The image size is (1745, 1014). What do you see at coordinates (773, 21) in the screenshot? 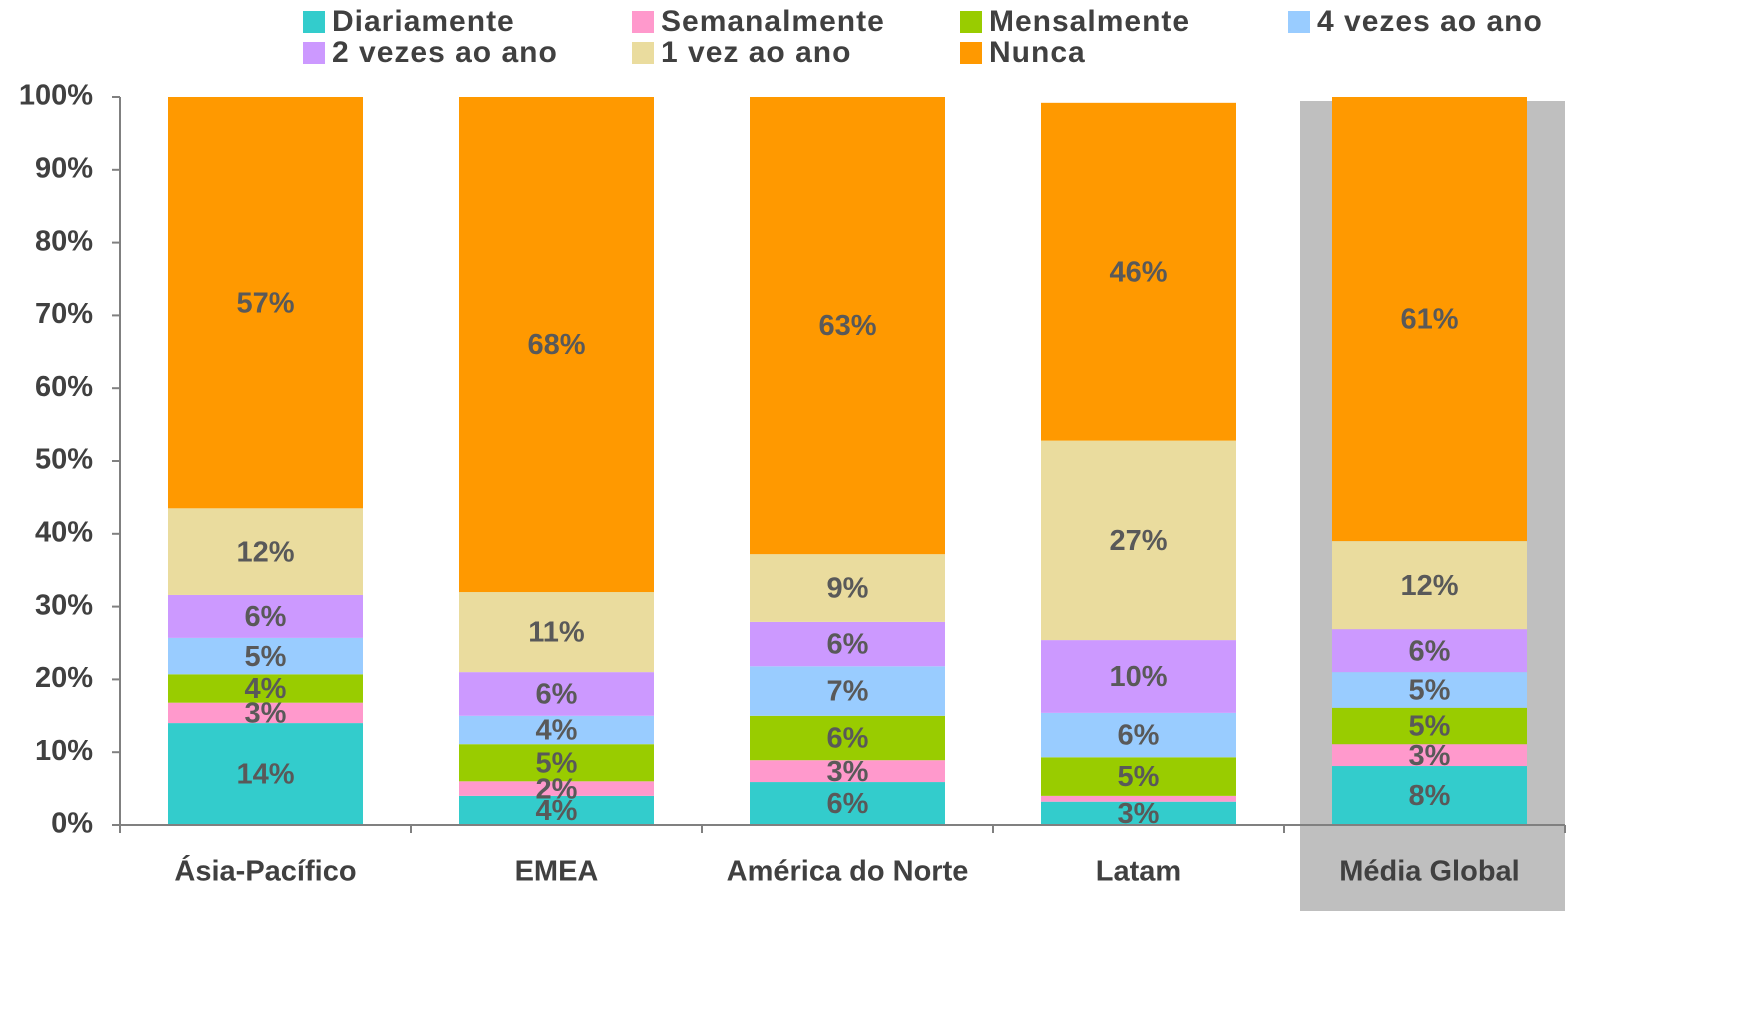
I see `legend-label: Semanalmente` at bounding box center [773, 21].